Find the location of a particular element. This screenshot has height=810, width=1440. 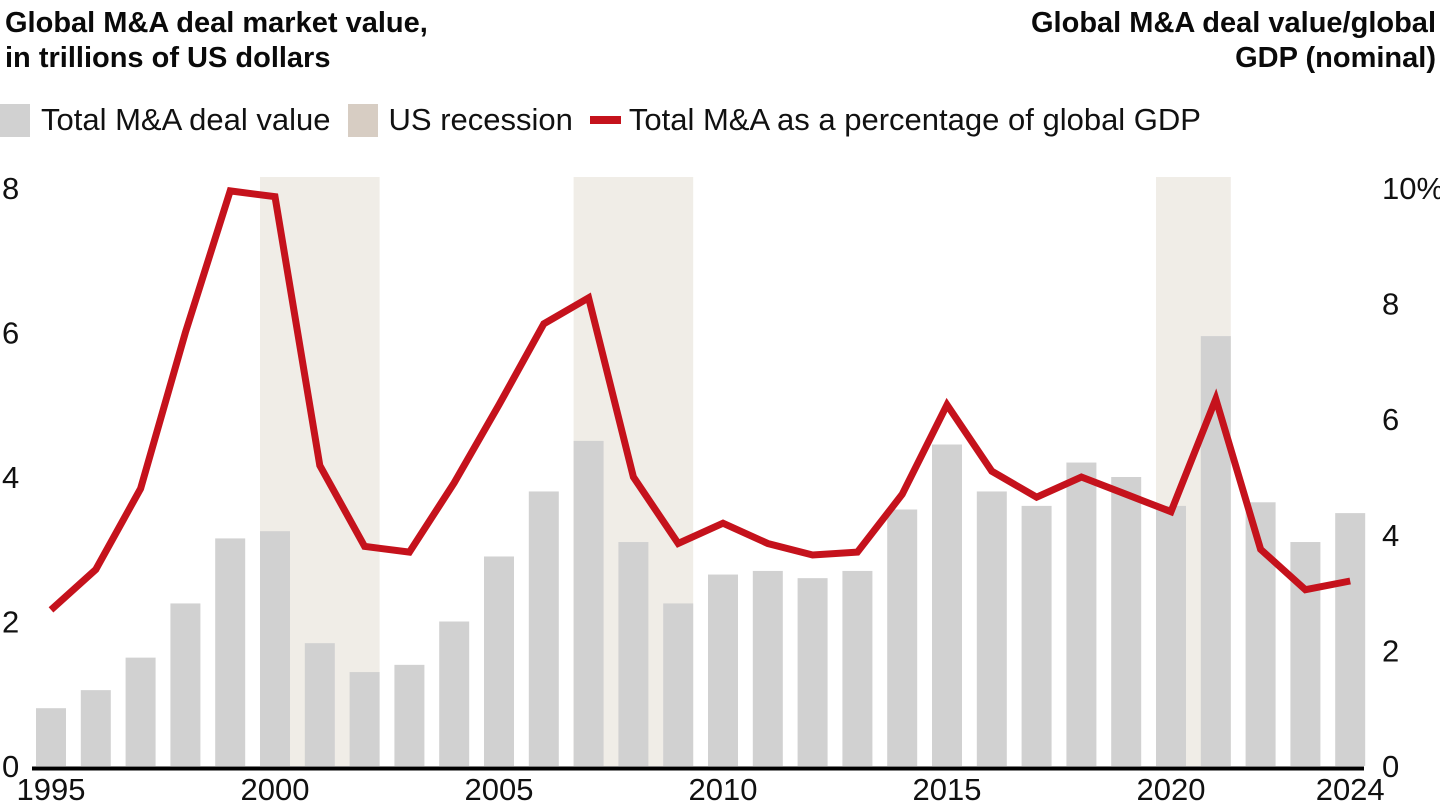

bar-2005 is located at coordinates (499, 661).